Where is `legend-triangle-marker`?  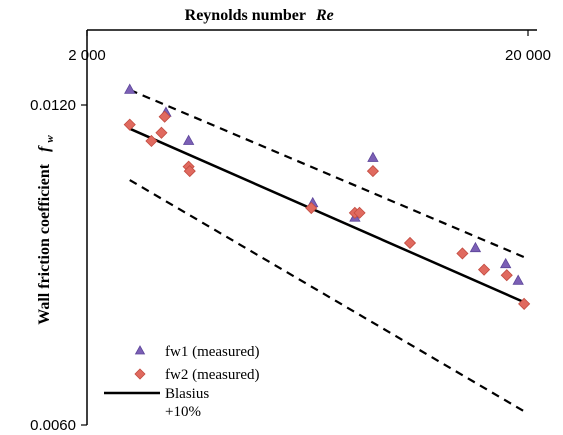 legend-triangle-marker is located at coordinates (140, 350).